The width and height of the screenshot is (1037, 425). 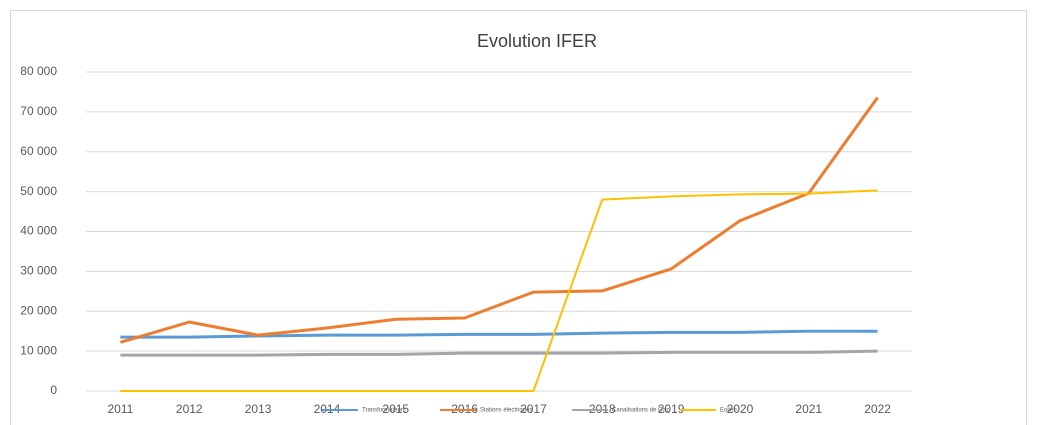 What do you see at coordinates (38, 191) in the screenshot?
I see `y-tick-label: 50 000` at bounding box center [38, 191].